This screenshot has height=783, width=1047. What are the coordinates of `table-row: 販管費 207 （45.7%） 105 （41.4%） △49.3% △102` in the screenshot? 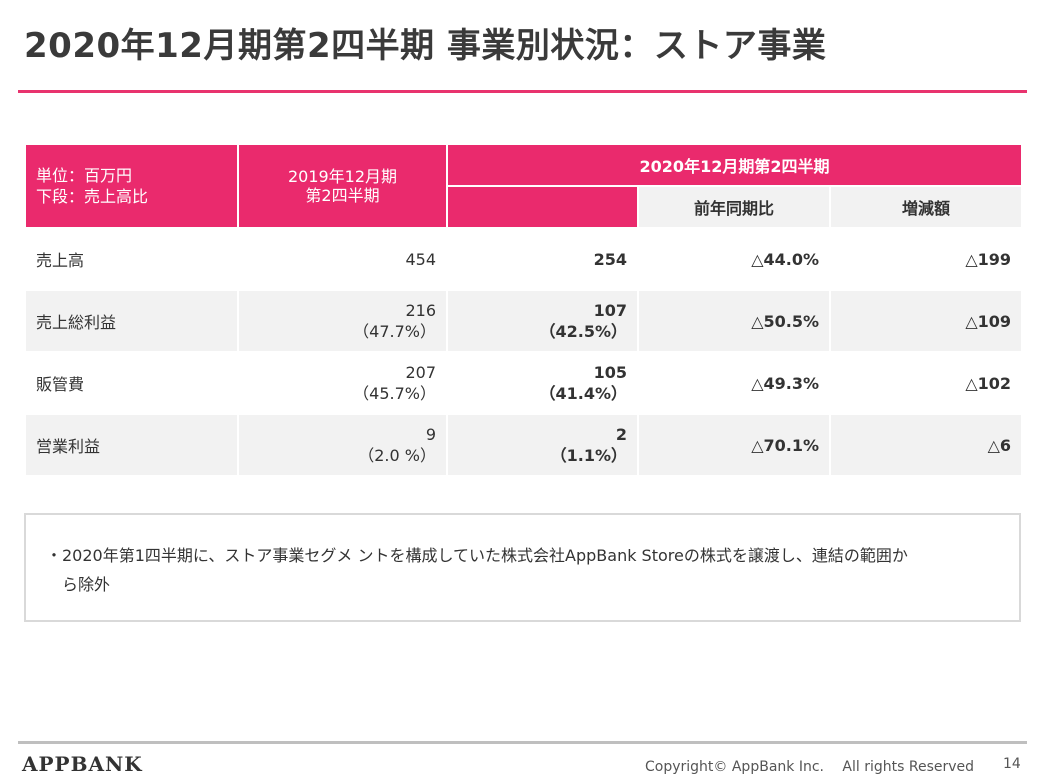 It's located at (523, 383).